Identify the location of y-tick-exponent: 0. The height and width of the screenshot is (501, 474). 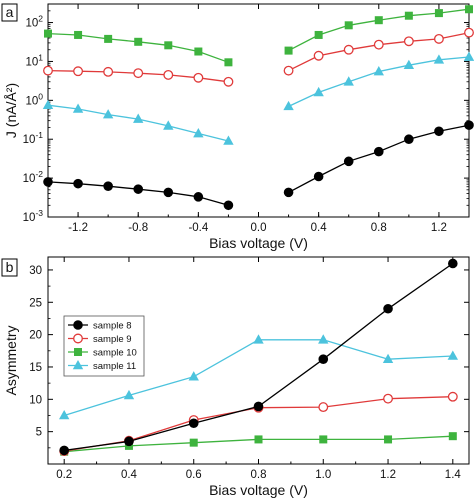
(40, 96).